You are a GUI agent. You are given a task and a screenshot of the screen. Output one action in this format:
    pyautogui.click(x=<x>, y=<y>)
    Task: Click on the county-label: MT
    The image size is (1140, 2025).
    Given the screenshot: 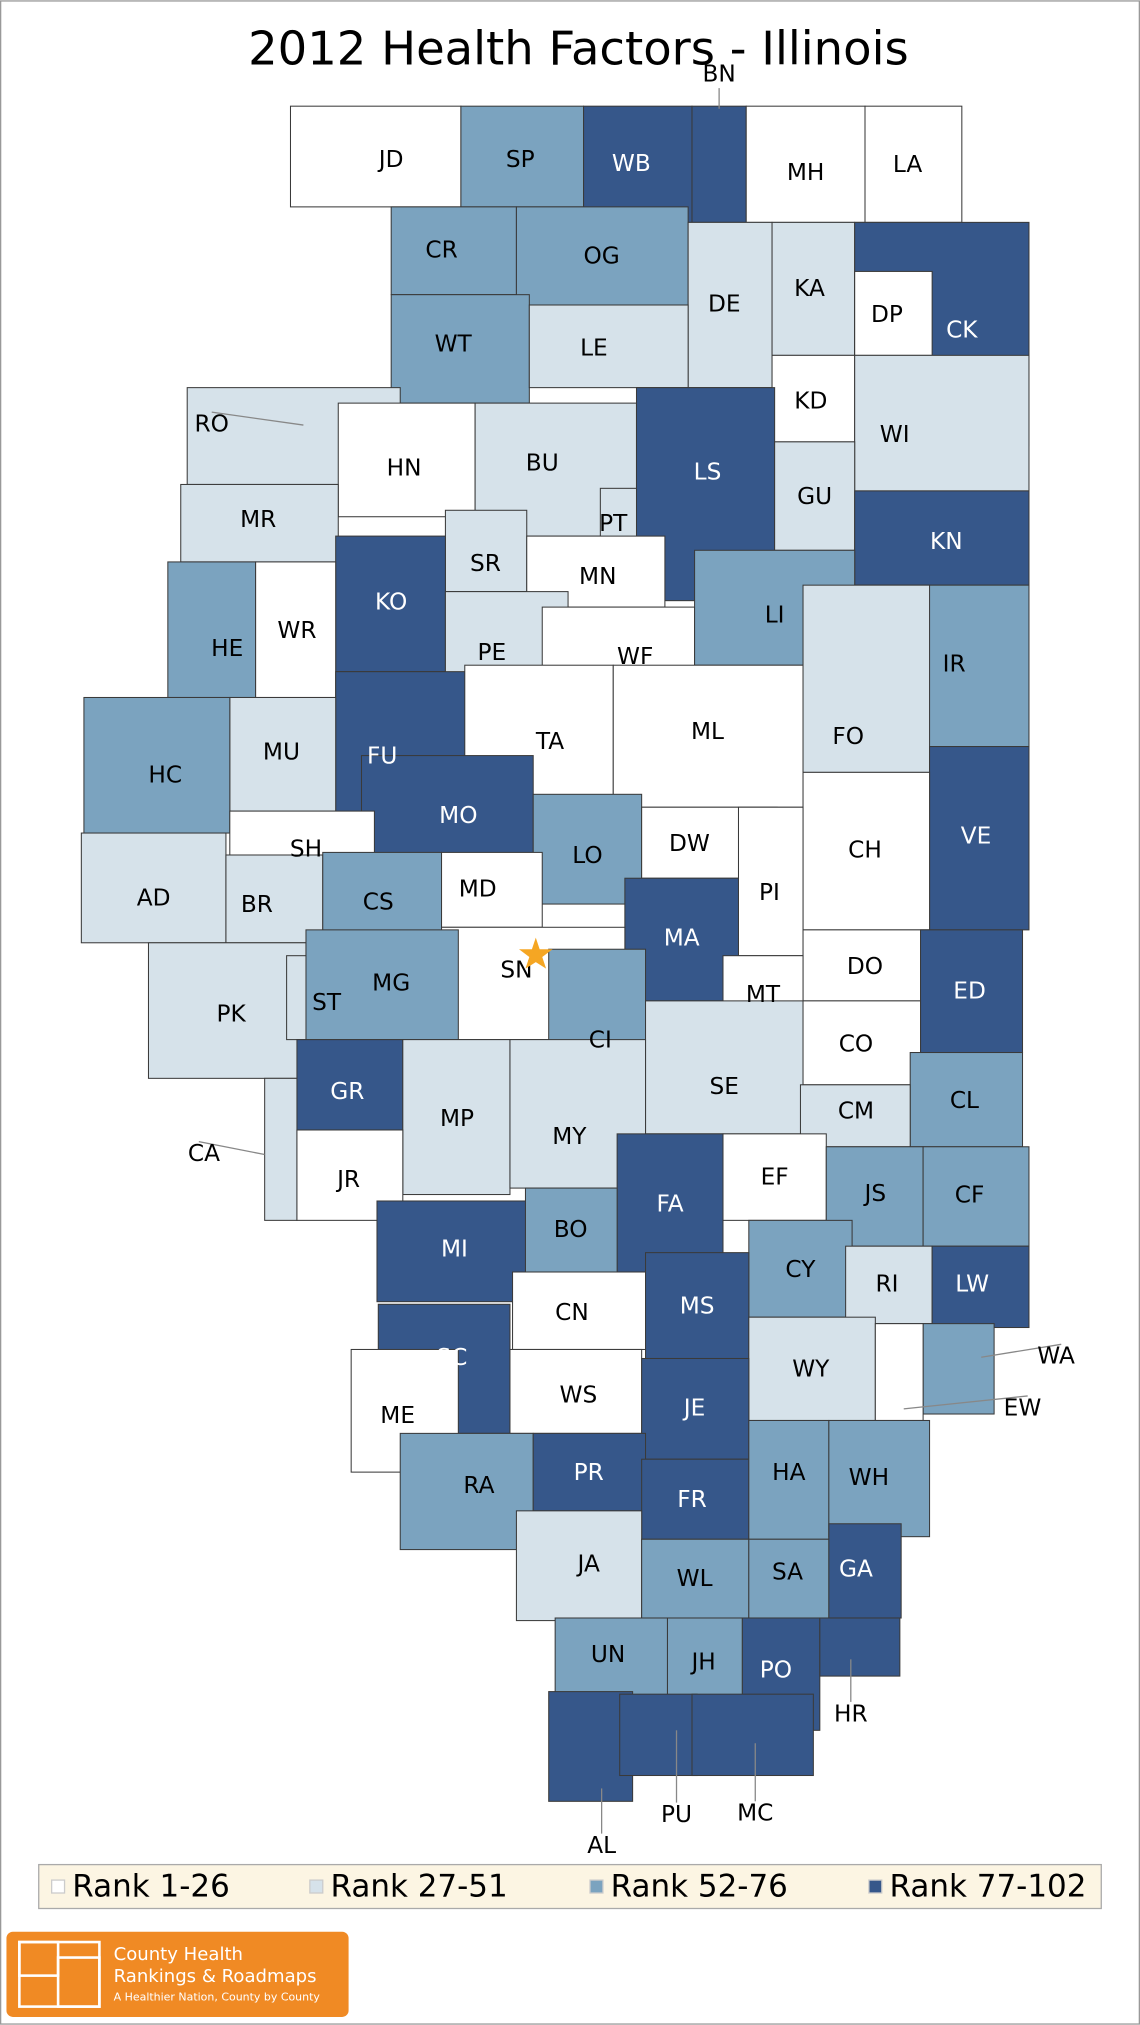 What is the action you would take?
    pyautogui.click(x=763, y=994)
    